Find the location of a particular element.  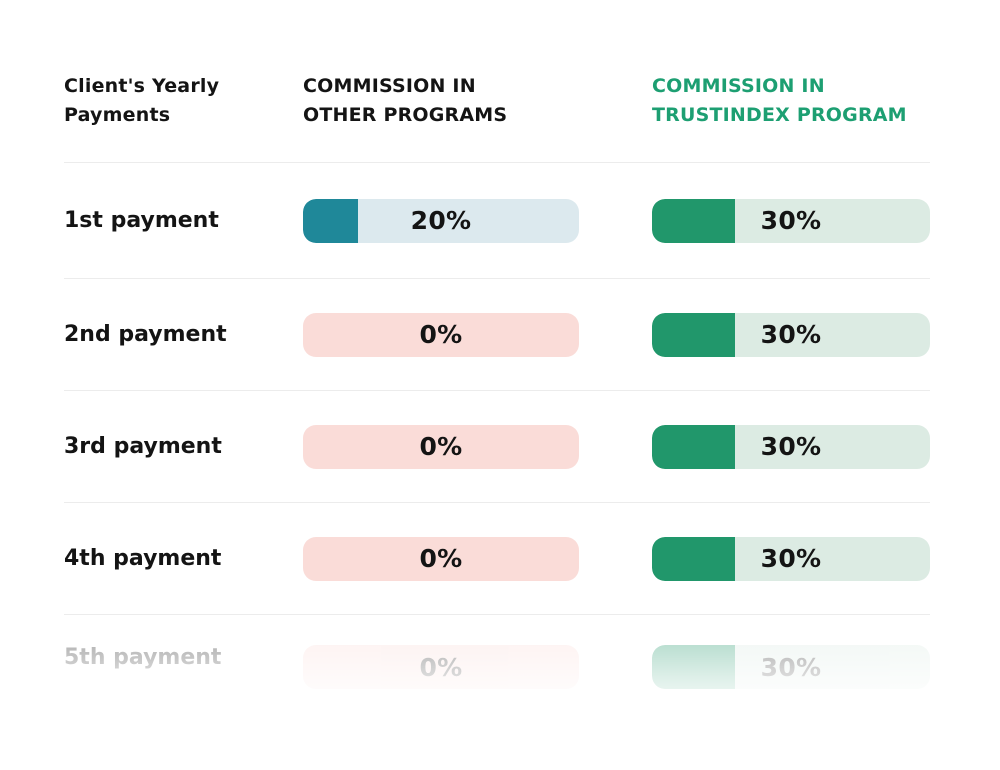

row-label: 2nd payment is located at coordinates (145, 334).